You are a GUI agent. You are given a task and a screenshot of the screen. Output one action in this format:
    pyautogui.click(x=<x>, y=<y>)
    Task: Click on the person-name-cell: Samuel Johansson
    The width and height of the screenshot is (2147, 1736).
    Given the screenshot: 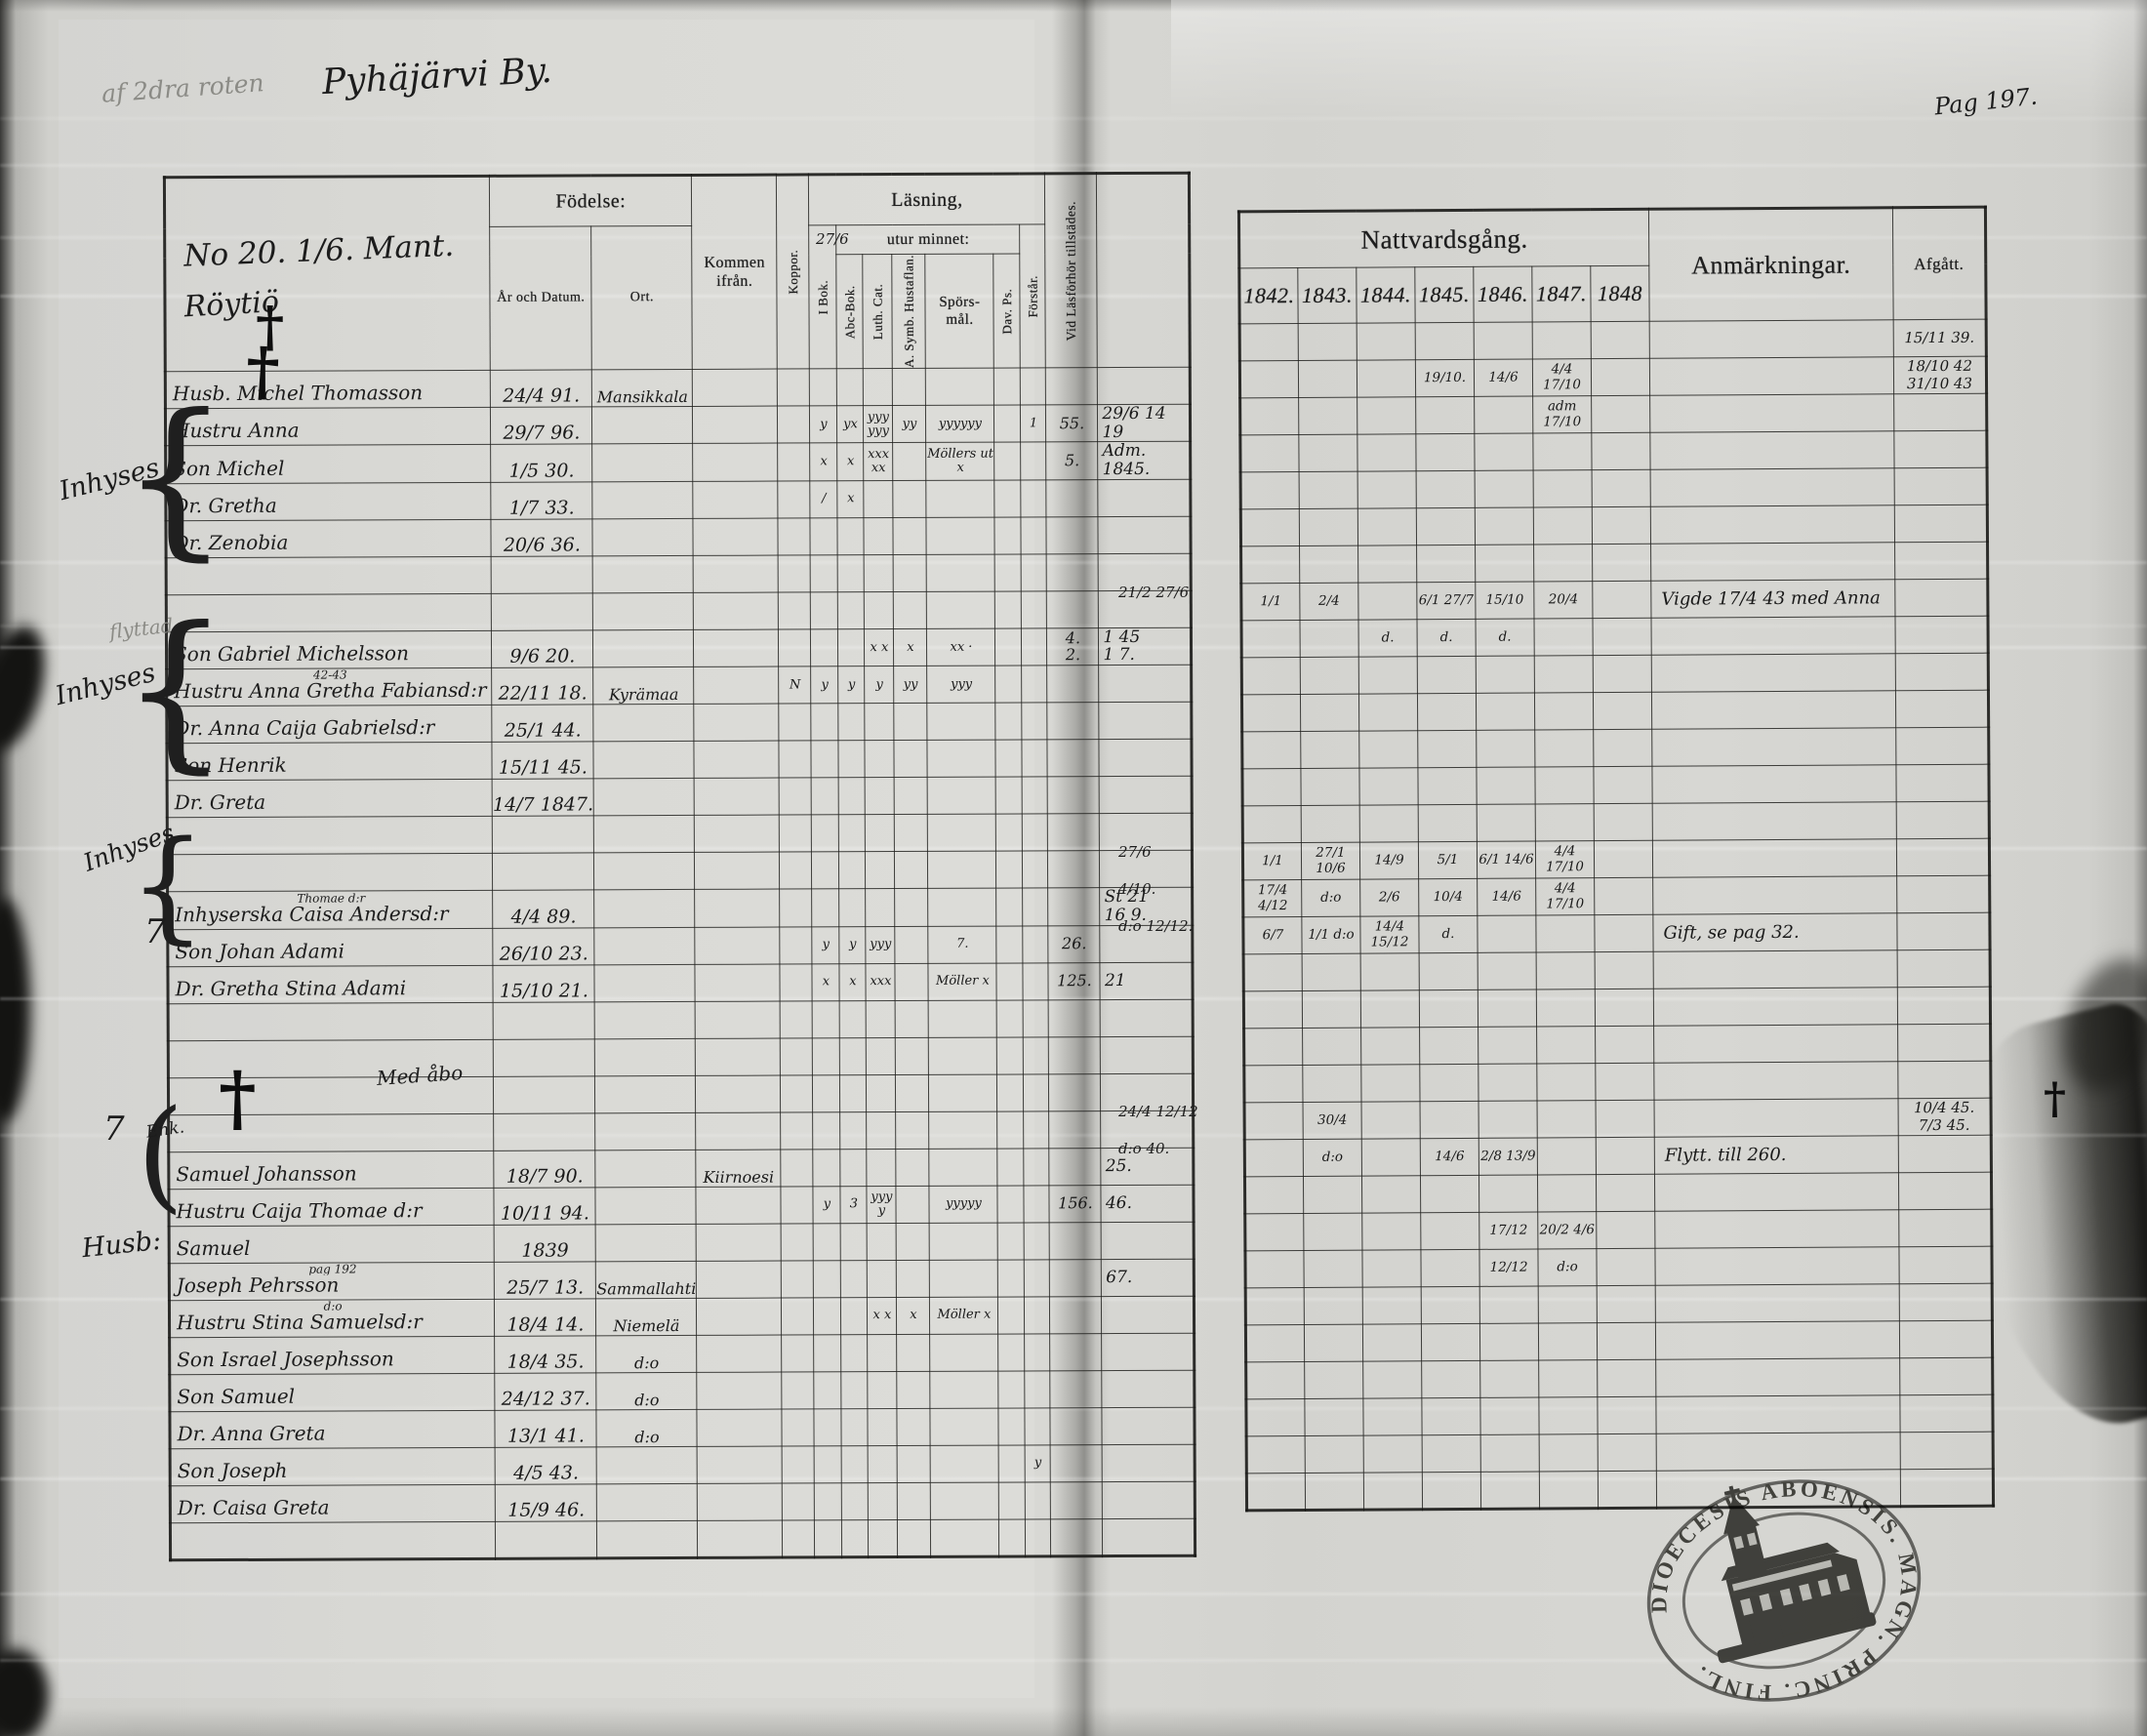 What is the action you would take?
    pyautogui.click(x=331, y=1170)
    